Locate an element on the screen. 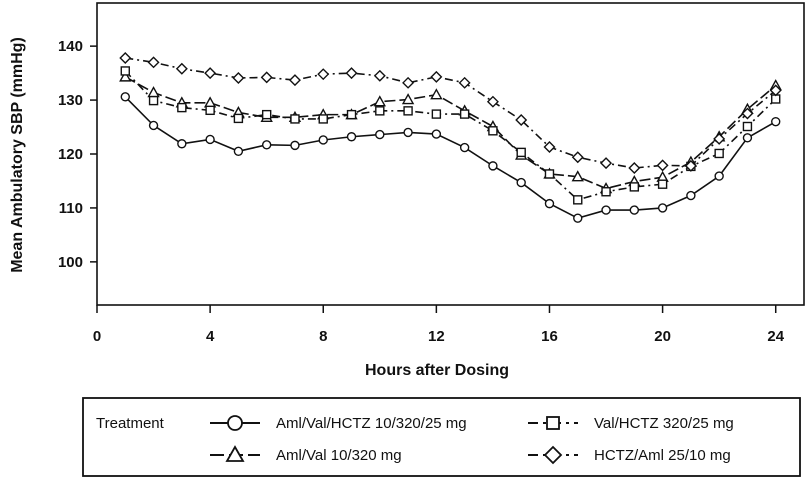 The width and height of the screenshot is (809, 483). x-tick-label: 24 is located at coordinates (775, 336).